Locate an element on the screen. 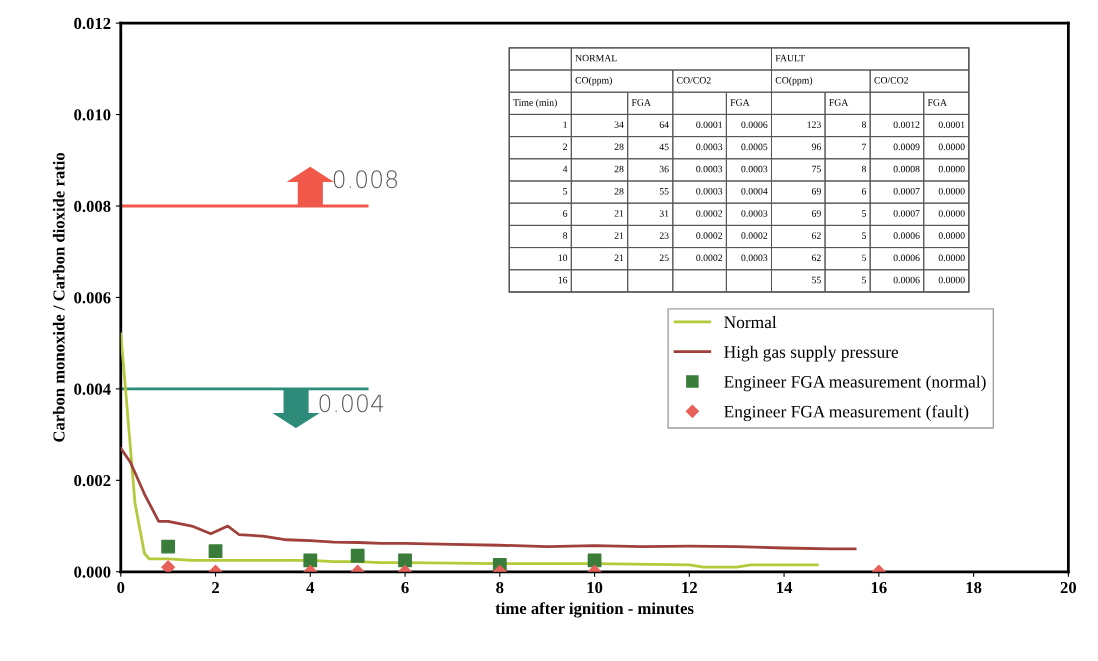  annotation: 7 is located at coordinates (864, 147).